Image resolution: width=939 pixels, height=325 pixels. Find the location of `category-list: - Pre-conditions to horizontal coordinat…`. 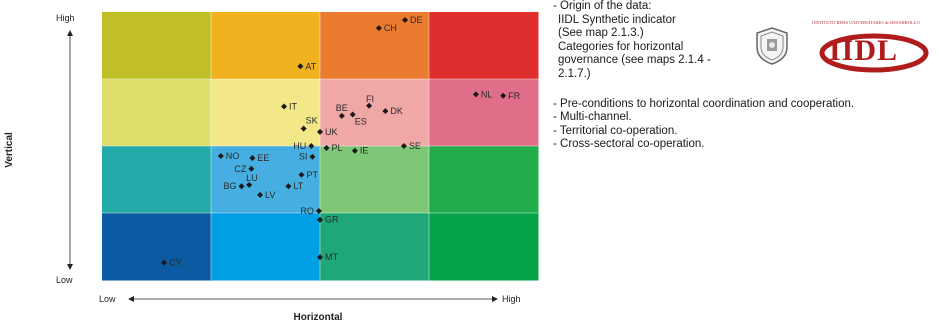

category-list: - Pre-conditions to horizontal coordinat… is located at coordinates (745, 125).